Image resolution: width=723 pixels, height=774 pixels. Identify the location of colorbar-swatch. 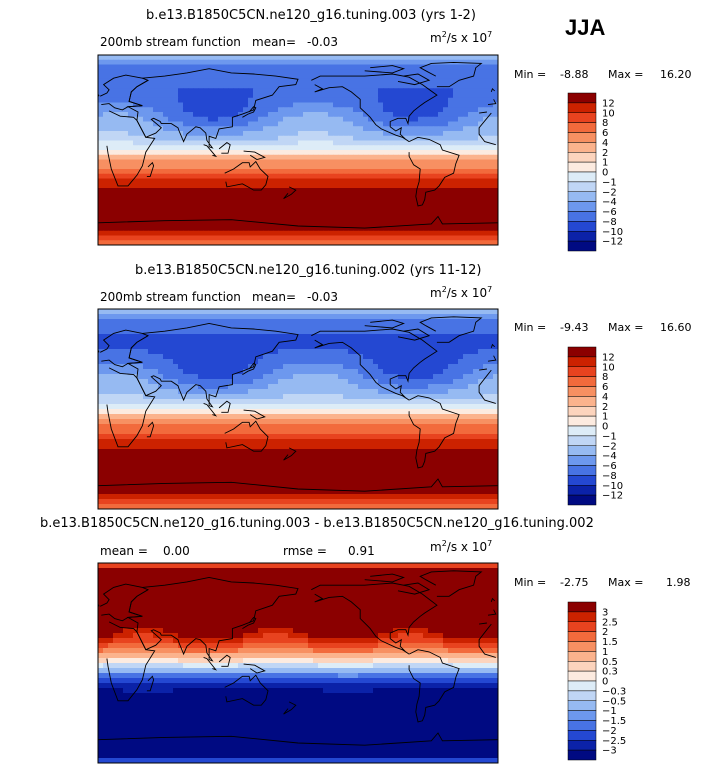
(582, 167).